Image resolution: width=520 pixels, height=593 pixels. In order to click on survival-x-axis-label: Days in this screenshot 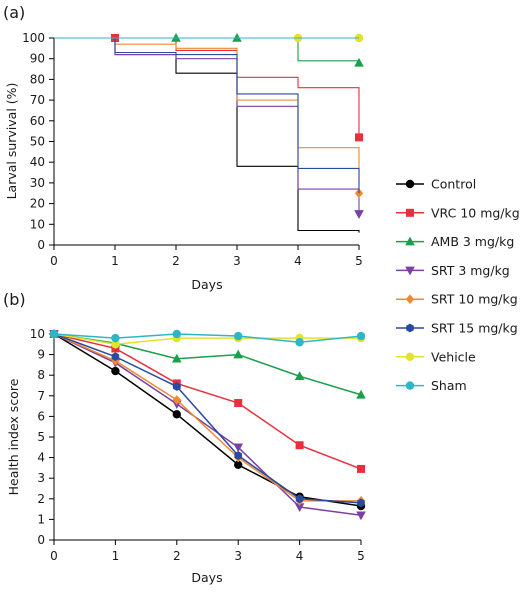, I will do `click(206, 284)`.